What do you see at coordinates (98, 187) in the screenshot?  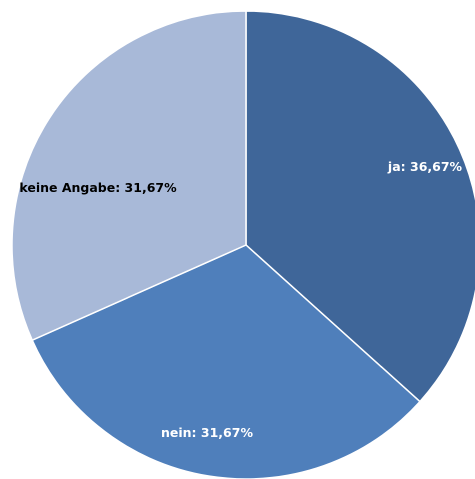 I see `slice-label-keine-angabe: keine Angabe: 31,67%` at bounding box center [98, 187].